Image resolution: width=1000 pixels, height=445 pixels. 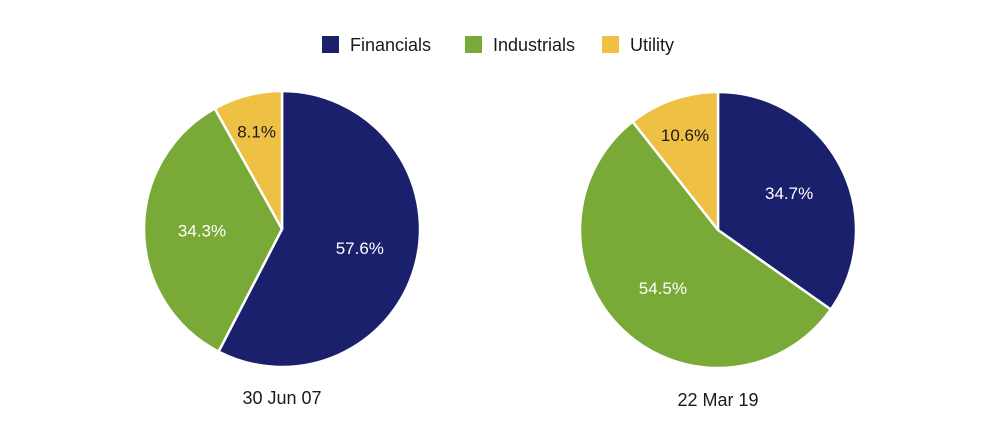 What do you see at coordinates (473, 44) in the screenshot?
I see `legend-swatch-industrials` at bounding box center [473, 44].